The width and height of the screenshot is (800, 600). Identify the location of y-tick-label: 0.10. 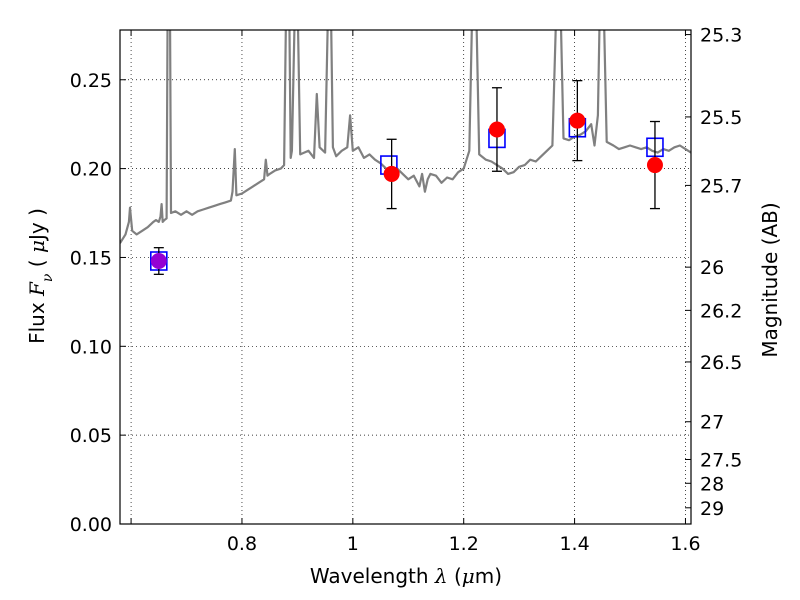
(91, 347).